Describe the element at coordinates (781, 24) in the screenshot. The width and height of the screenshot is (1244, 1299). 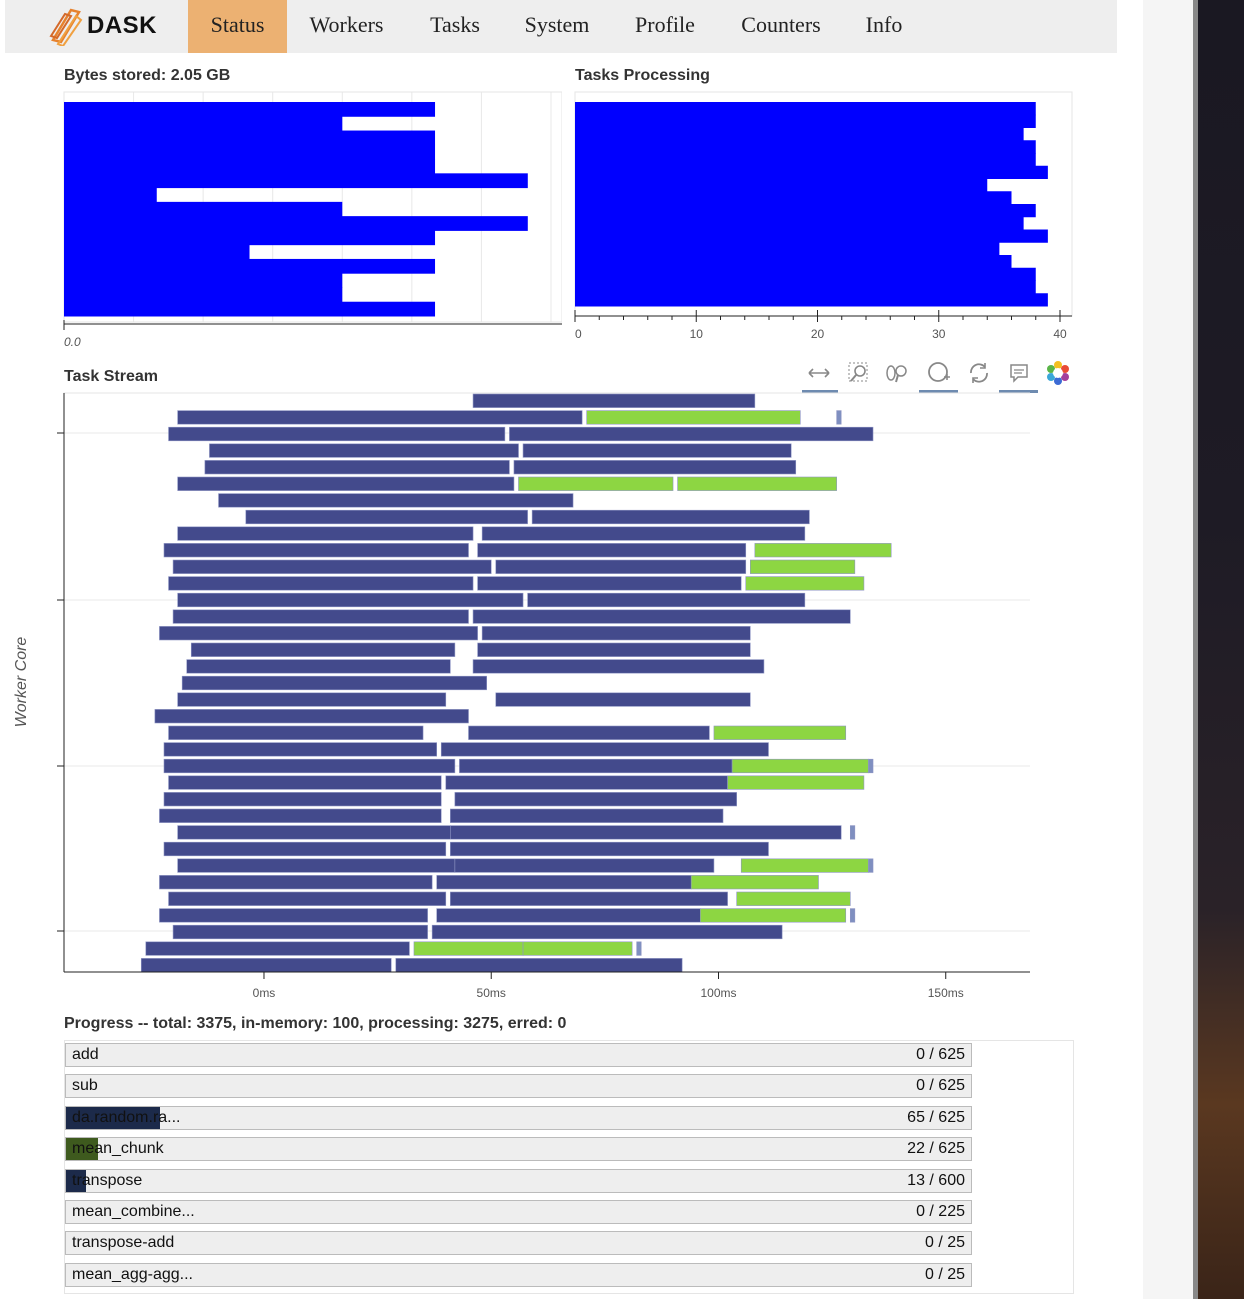
I see `tab-counters: Counters` at that location.